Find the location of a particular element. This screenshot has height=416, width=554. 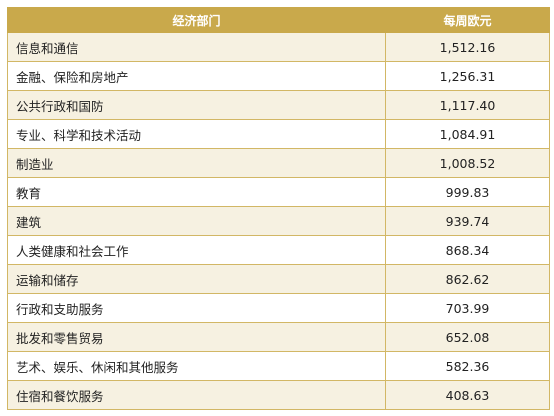

table-row: 信息和通信 1,512.16 is located at coordinates (278, 47).